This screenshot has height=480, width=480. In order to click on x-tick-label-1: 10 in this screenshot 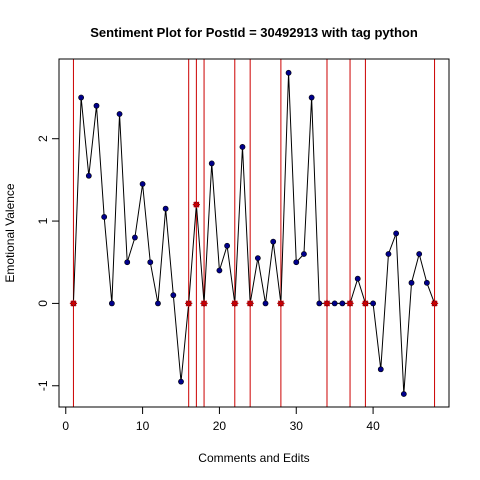, I will do `click(143, 426)`.